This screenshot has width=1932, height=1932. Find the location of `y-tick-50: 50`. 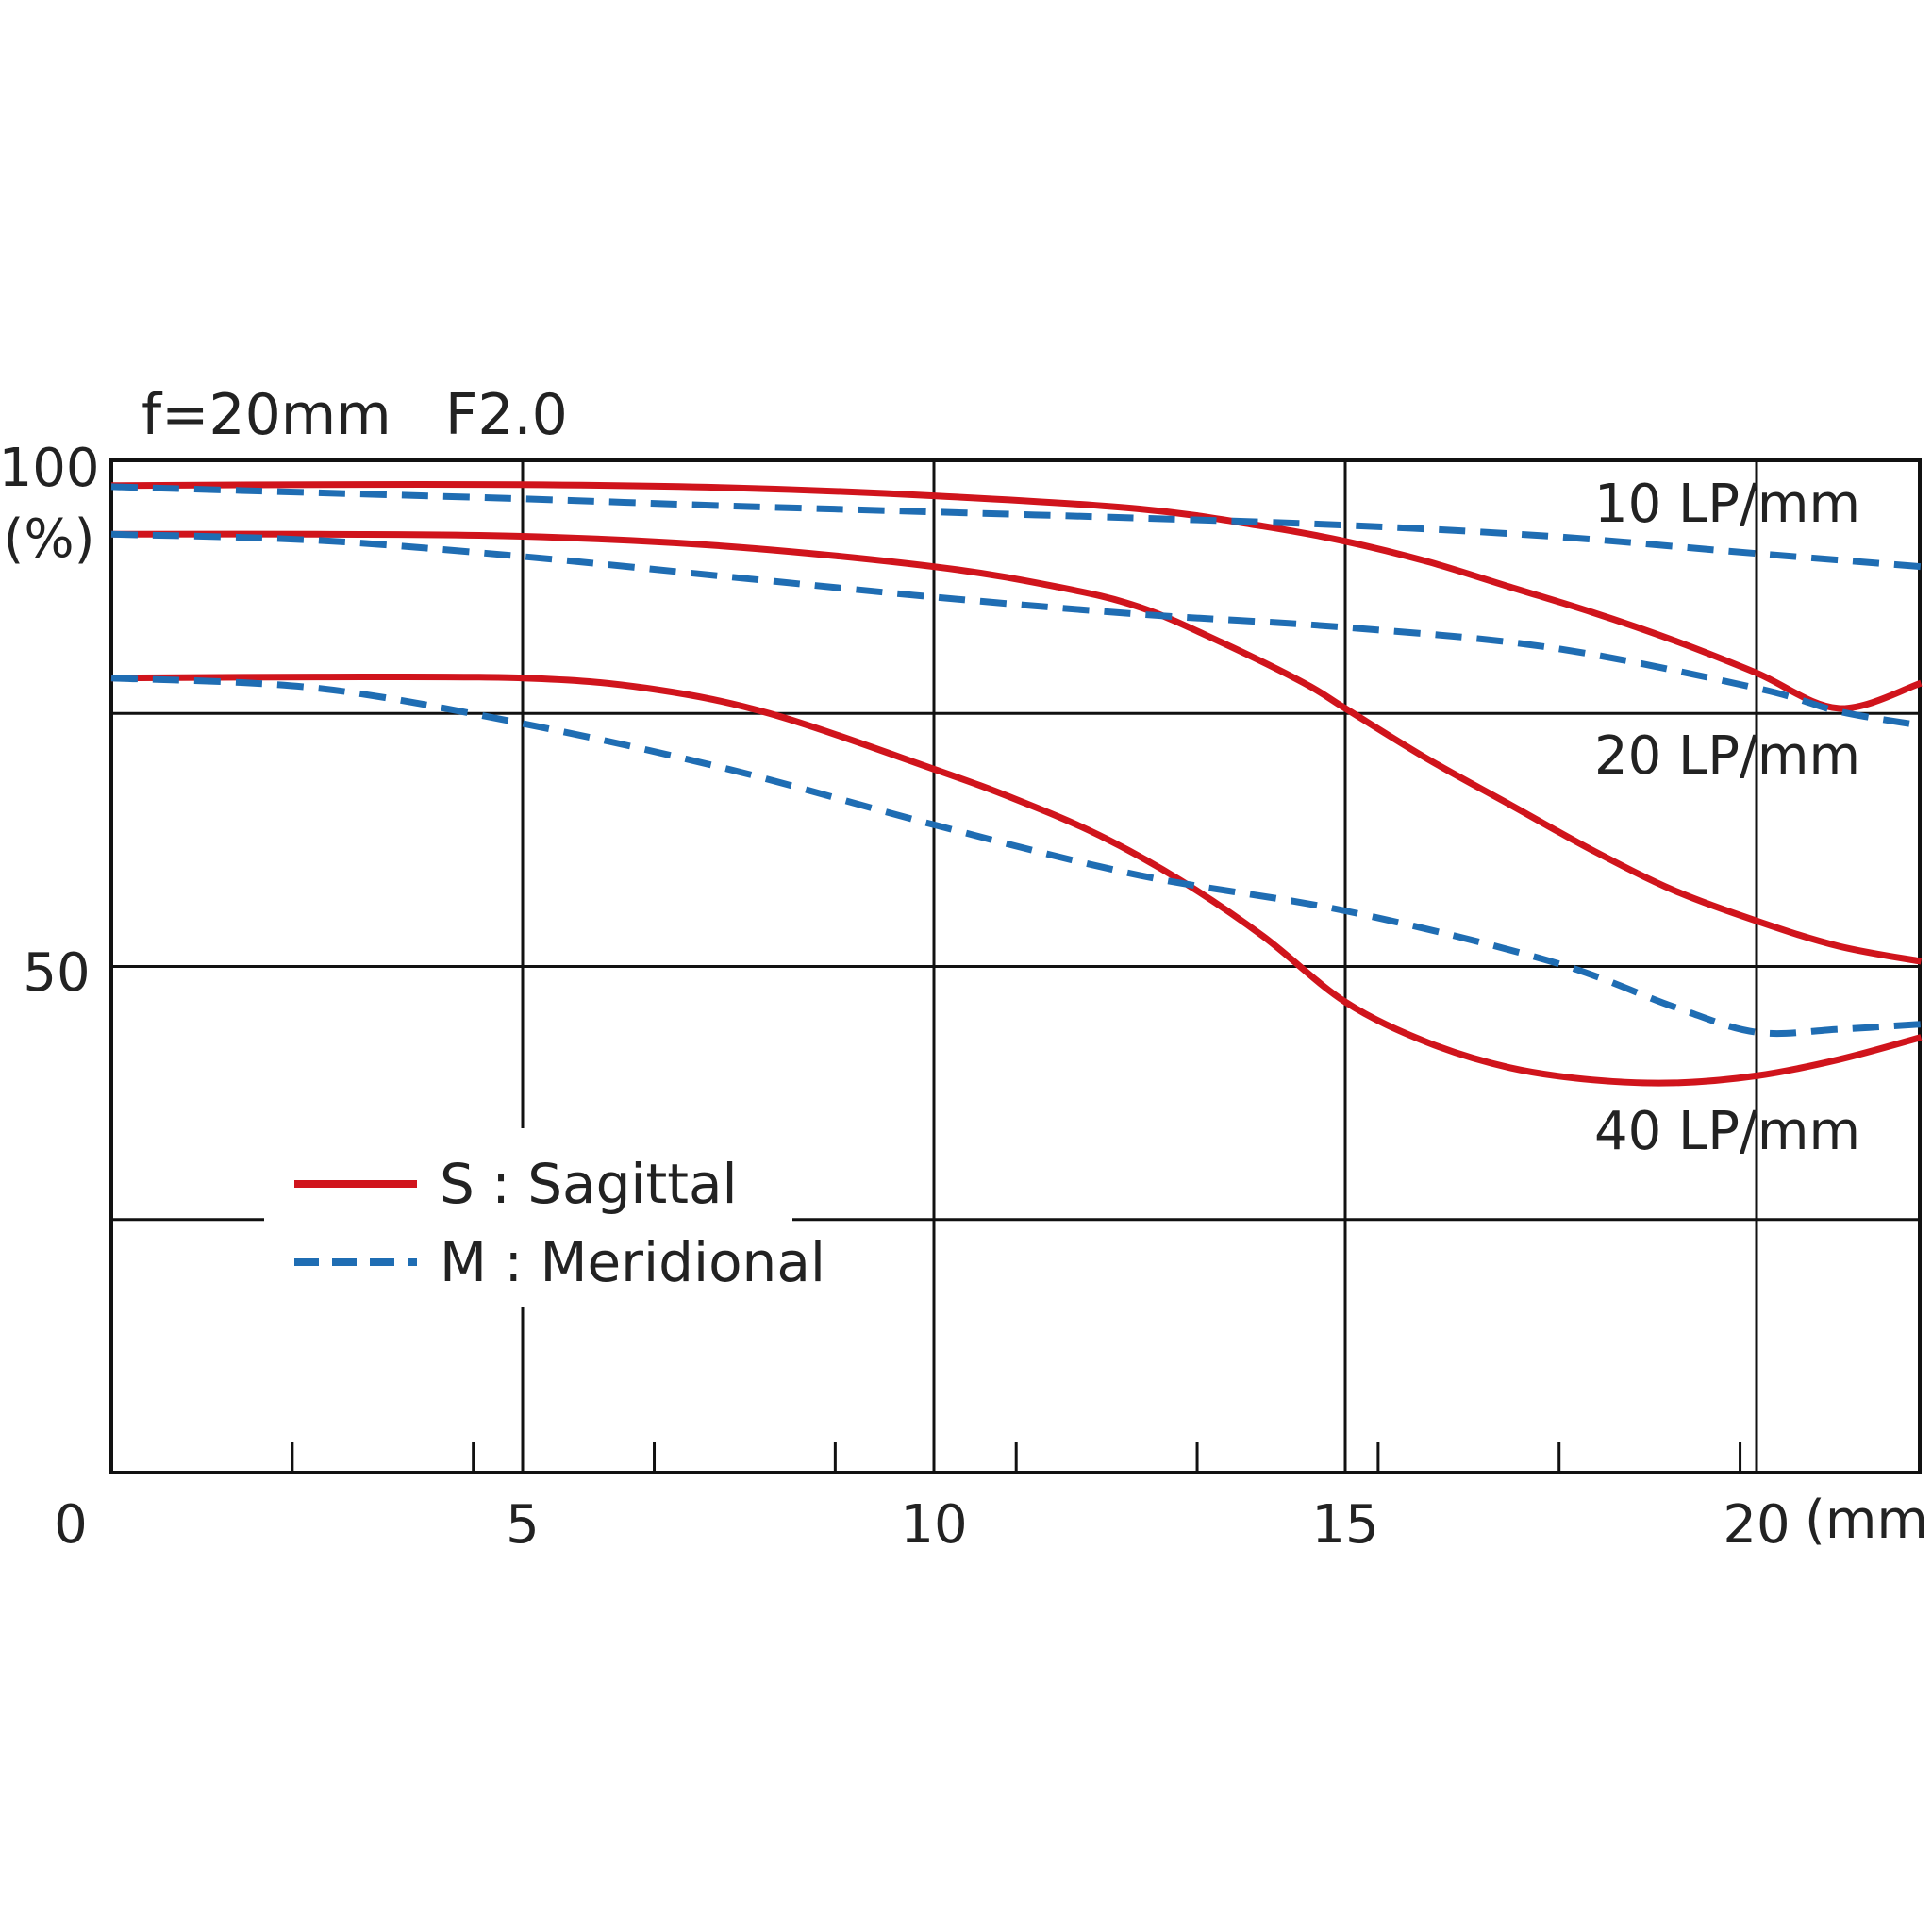

y-tick-50: 50 is located at coordinates (57, 973).